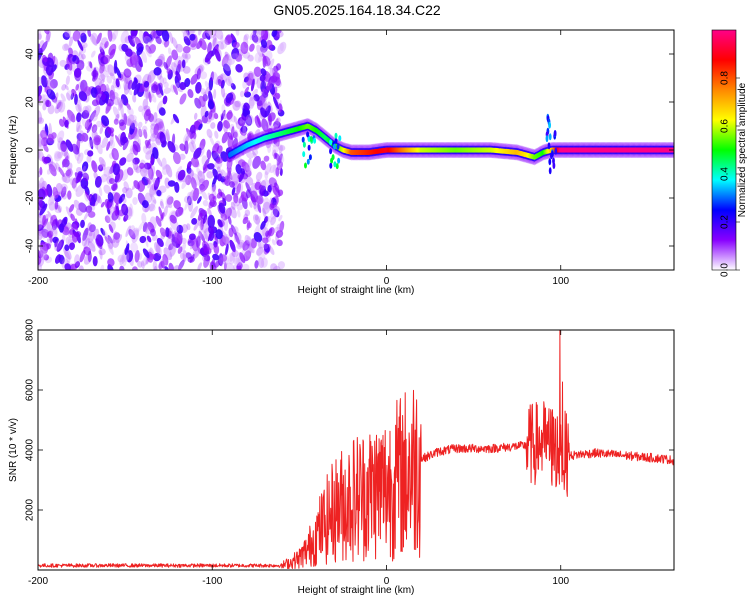 The image size is (750, 600). Describe the element at coordinates (30, 509) in the screenshot. I see `y-tick-label: 2000` at that location.